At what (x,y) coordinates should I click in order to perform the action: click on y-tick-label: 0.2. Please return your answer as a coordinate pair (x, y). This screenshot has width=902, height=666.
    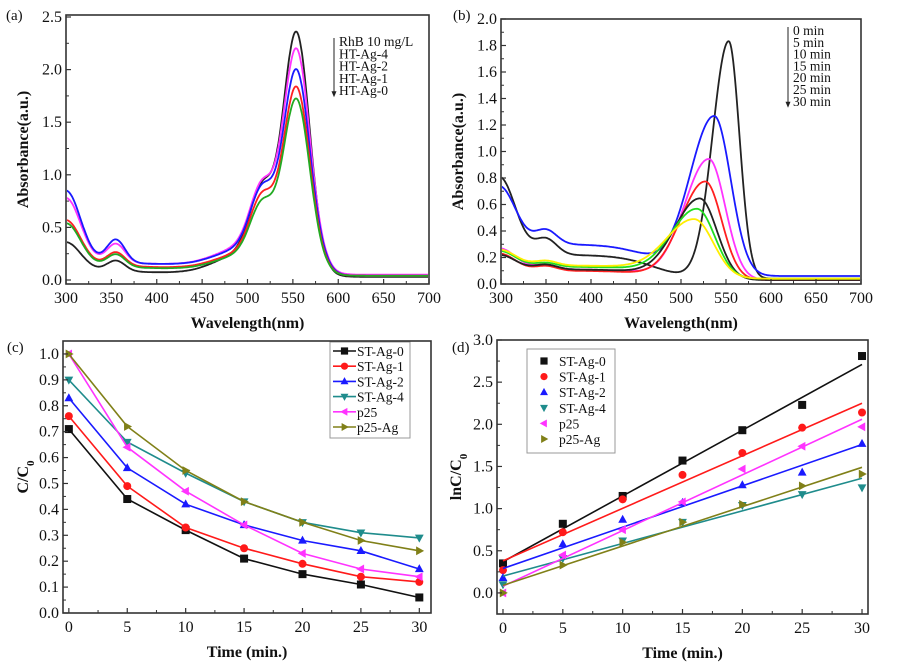
    Looking at the image, I should click on (49, 561).